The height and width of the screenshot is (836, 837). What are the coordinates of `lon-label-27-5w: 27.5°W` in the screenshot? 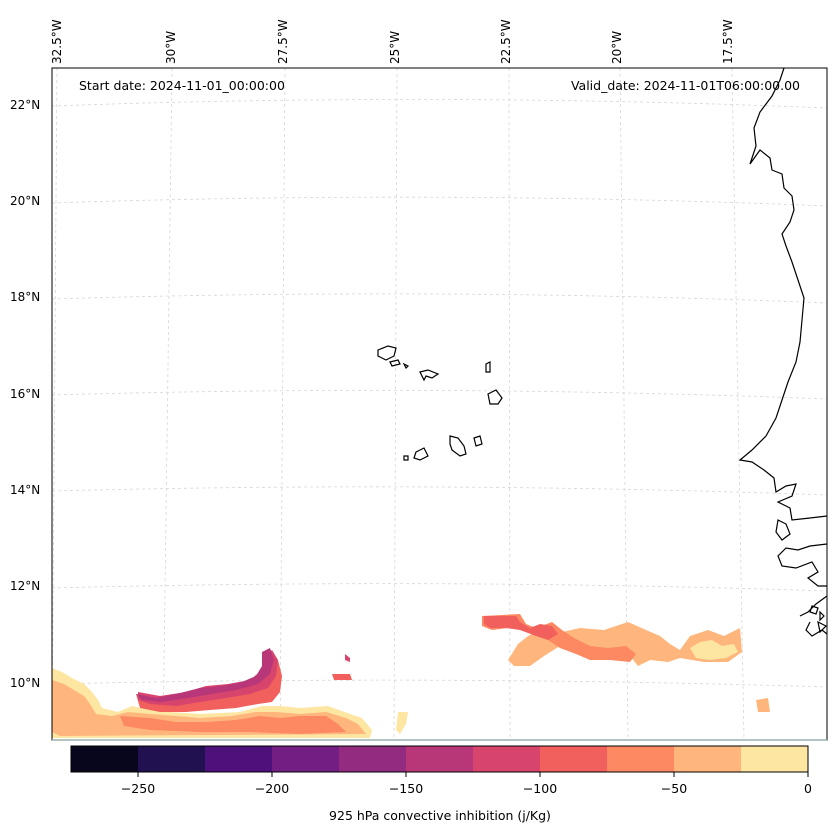 It's located at (283, 41).